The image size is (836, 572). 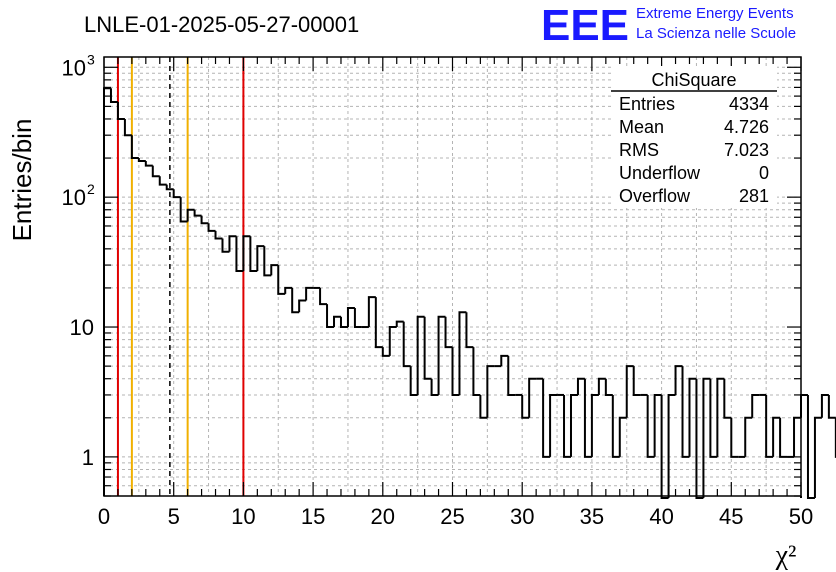 What do you see at coordinates (180, 276) in the screenshot?
I see `threshold-lines` at bounding box center [180, 276].